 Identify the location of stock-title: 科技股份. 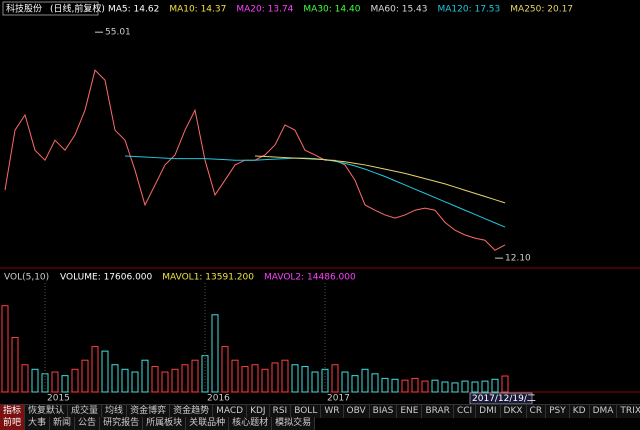
(24, 9).